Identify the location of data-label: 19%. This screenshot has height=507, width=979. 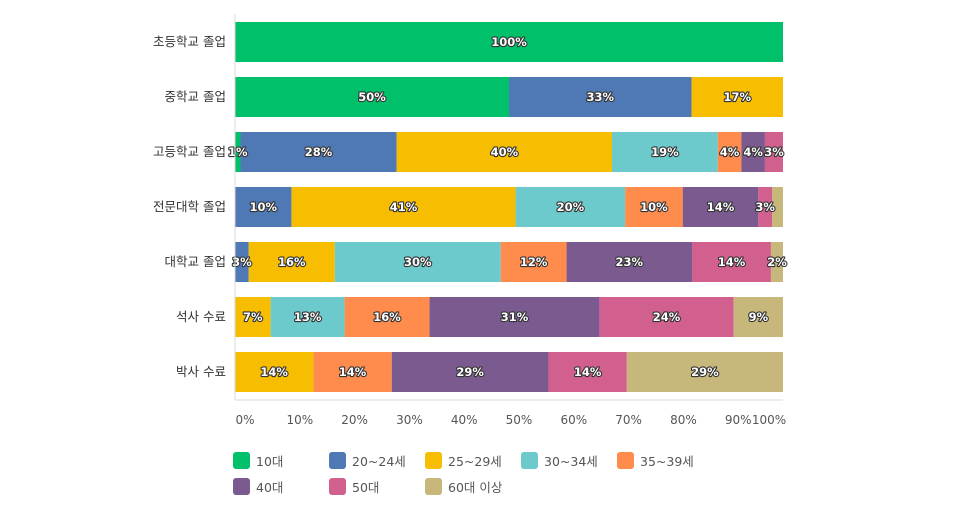
(665, 152).